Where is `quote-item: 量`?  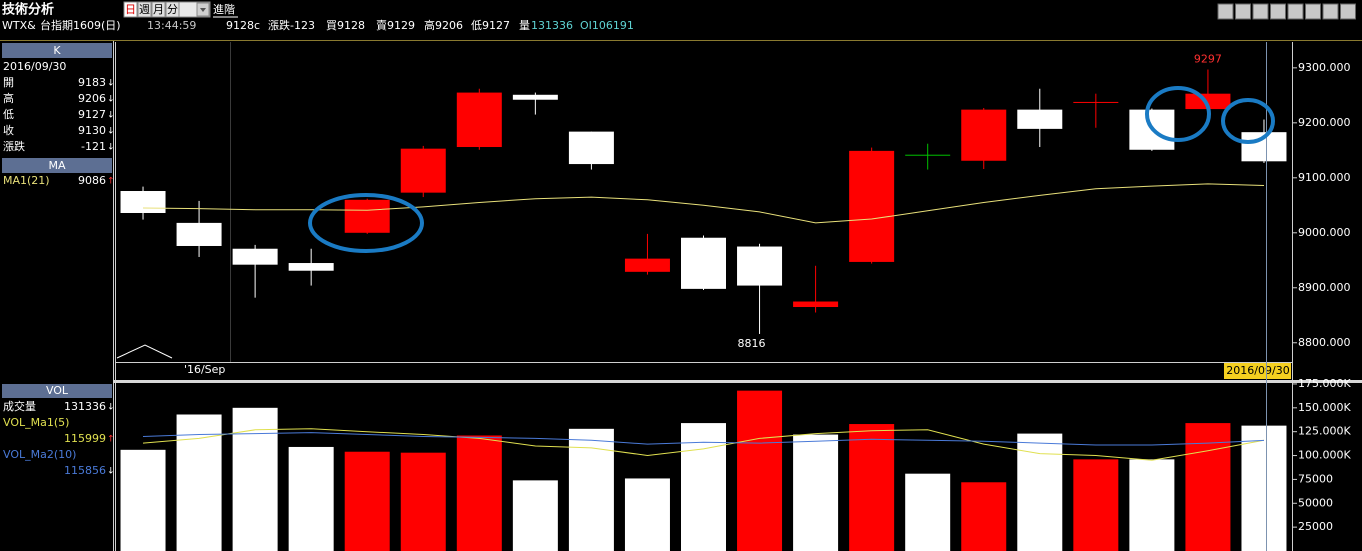
quote-item: 量 is located at coordinates (524, 25).